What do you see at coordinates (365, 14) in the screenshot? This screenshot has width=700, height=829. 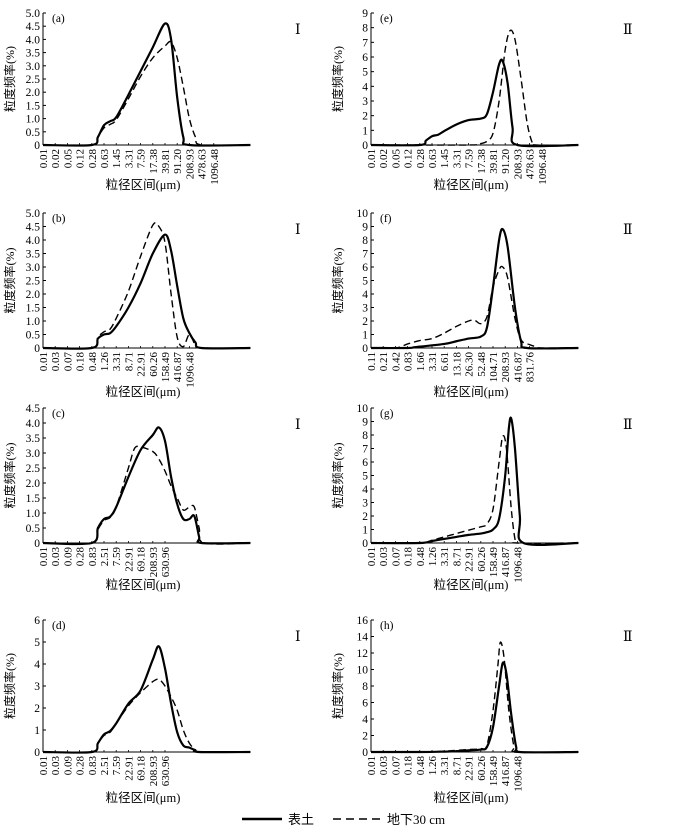 I see `y-tick-label: 9` at bounding box center [365, 14].